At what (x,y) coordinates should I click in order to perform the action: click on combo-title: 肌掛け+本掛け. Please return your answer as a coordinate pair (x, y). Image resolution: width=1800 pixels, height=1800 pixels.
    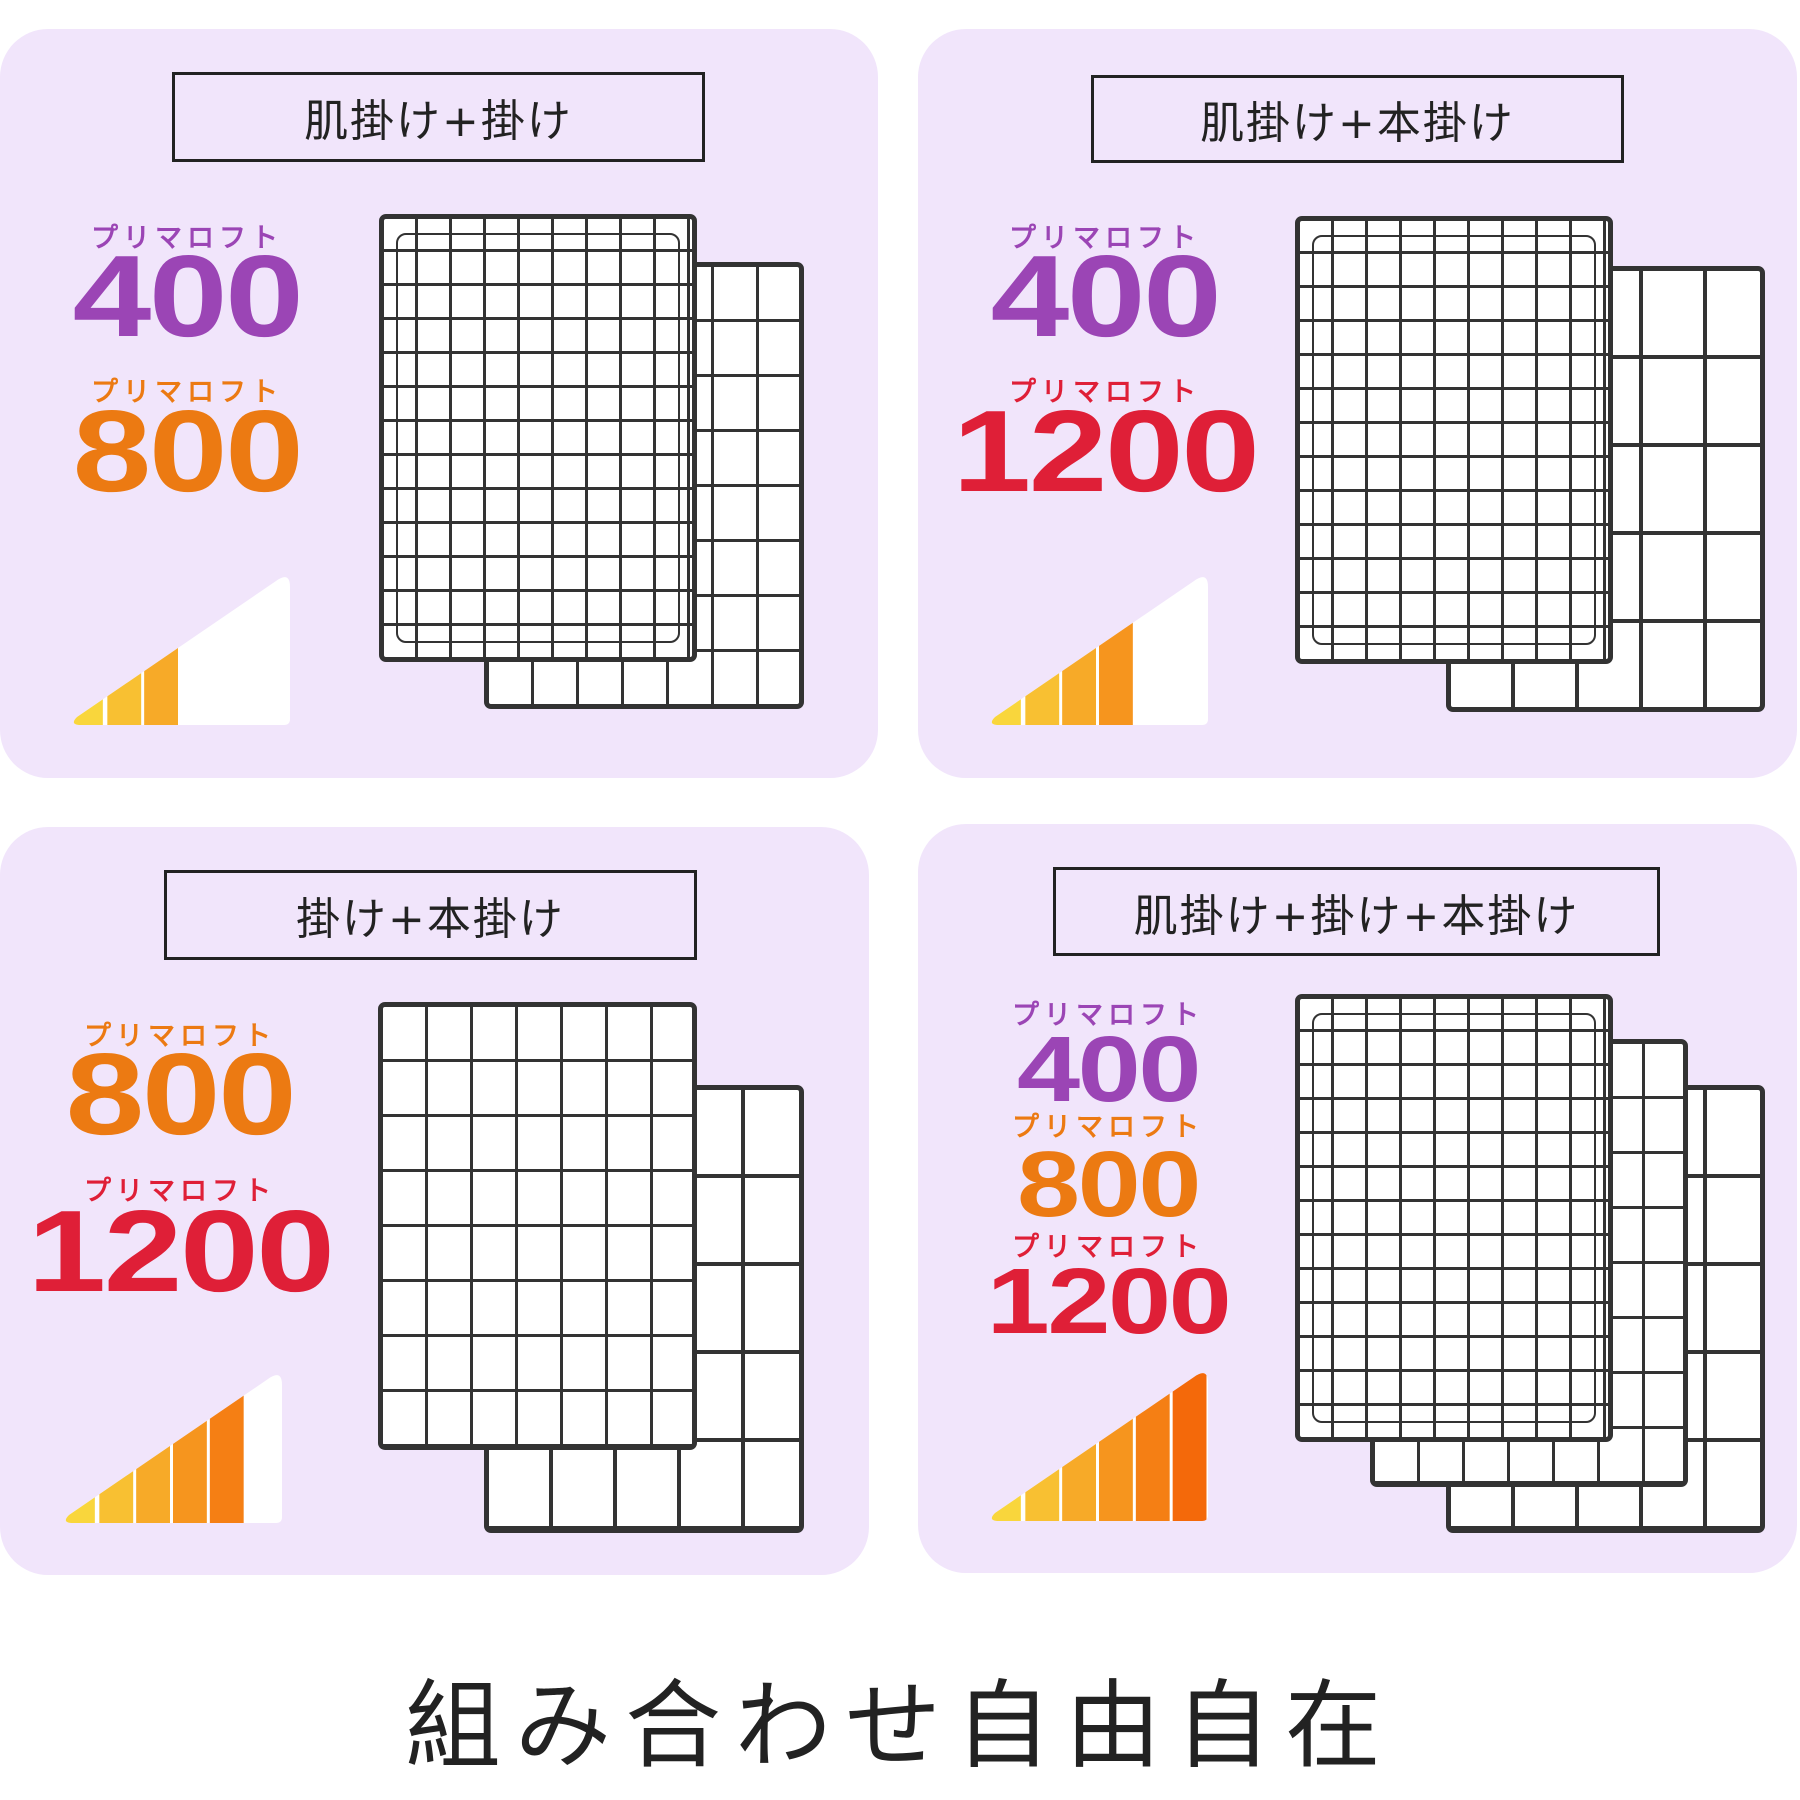
    Looking at the image, I should click on (1357, 119).